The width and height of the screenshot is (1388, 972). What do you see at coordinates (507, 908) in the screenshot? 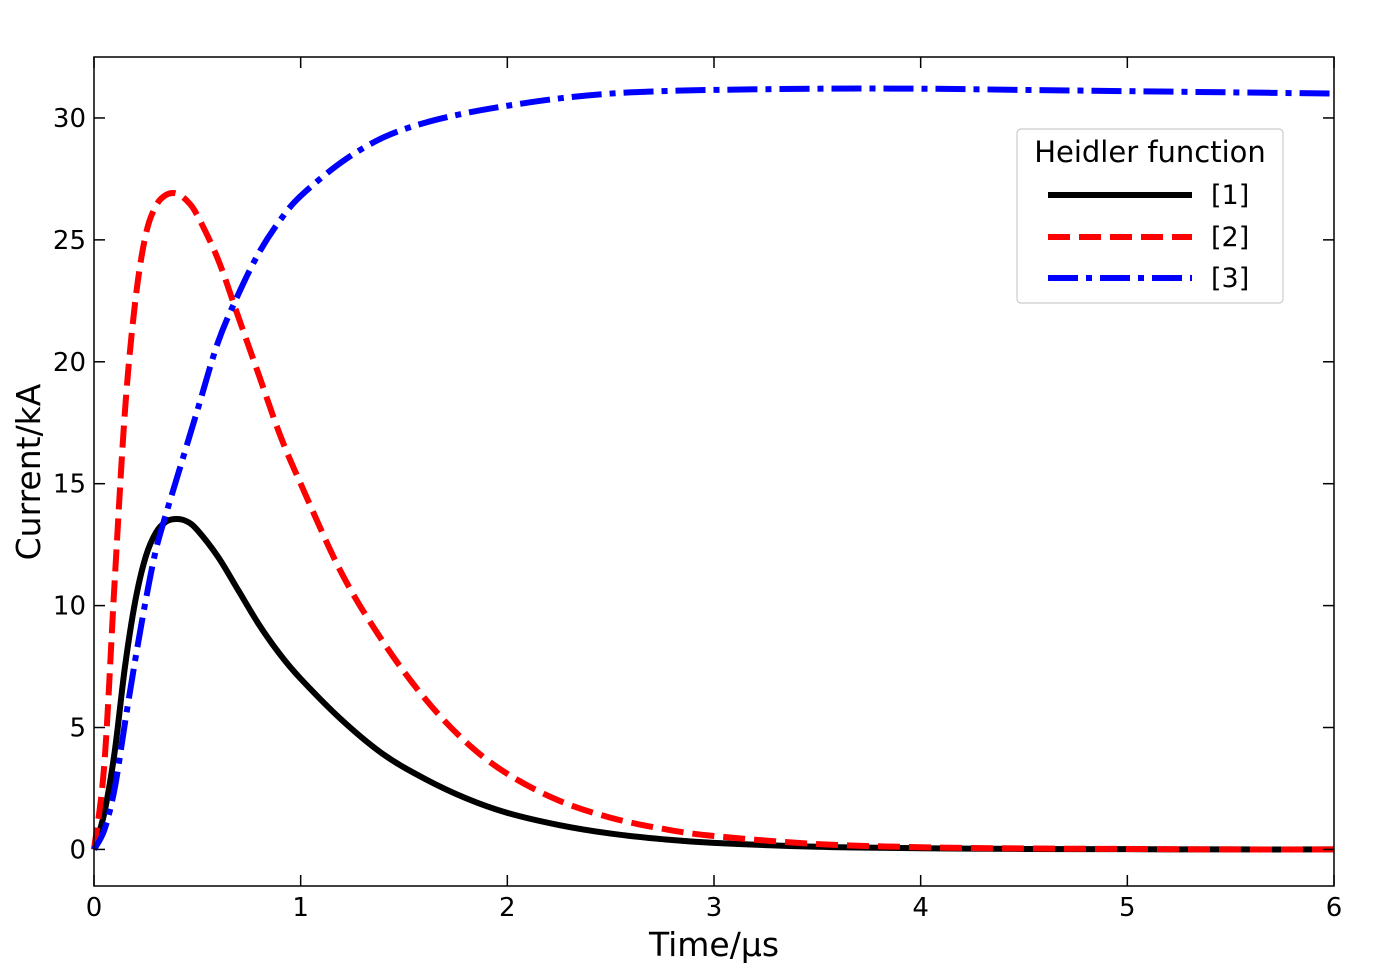
I see `x-tick-label: 2` at bounding box center [507, 908].